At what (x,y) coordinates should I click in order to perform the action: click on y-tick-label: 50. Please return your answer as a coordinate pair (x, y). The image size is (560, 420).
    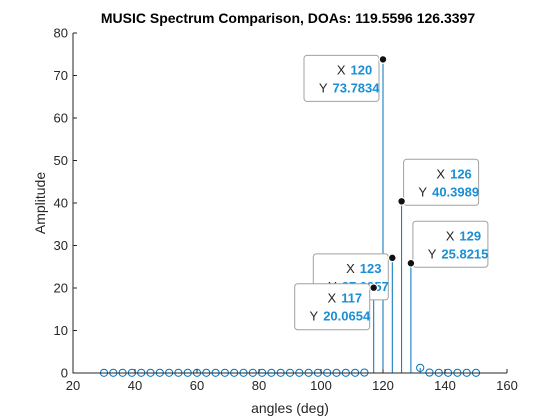
    Looking at the image, I should click on (61, 160).